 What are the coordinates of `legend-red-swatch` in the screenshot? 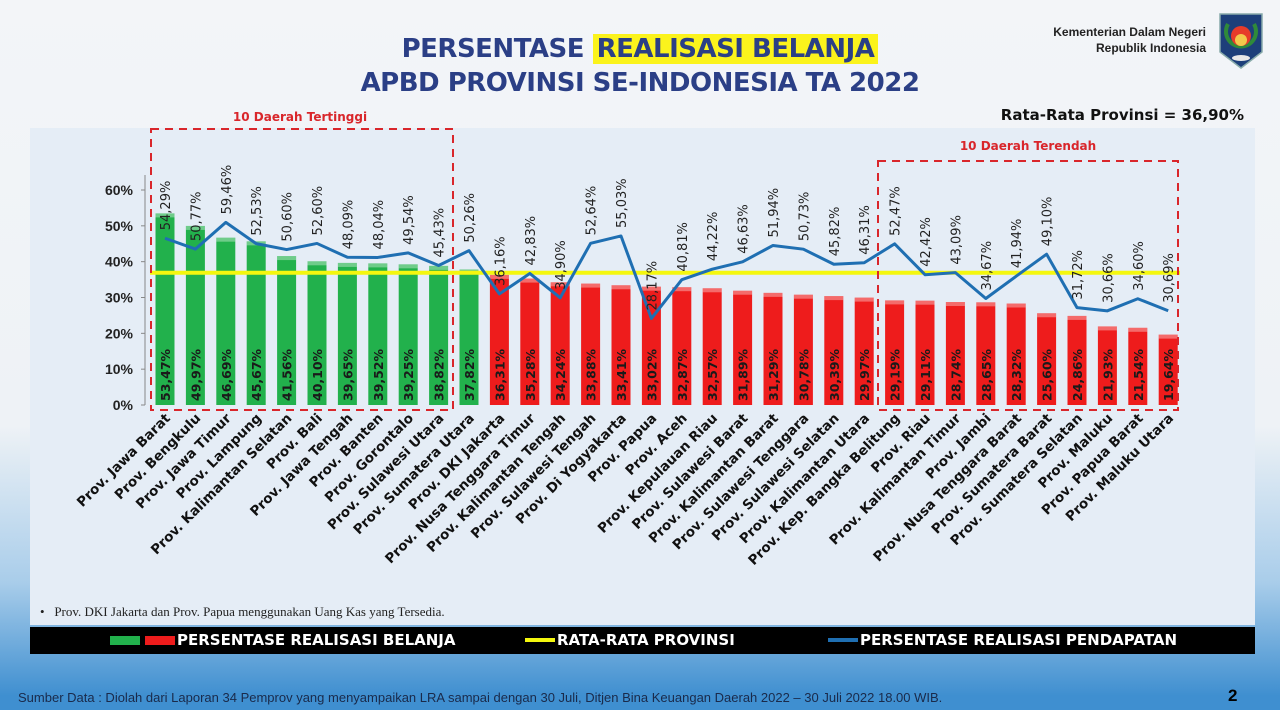 It's located at (160, 640).